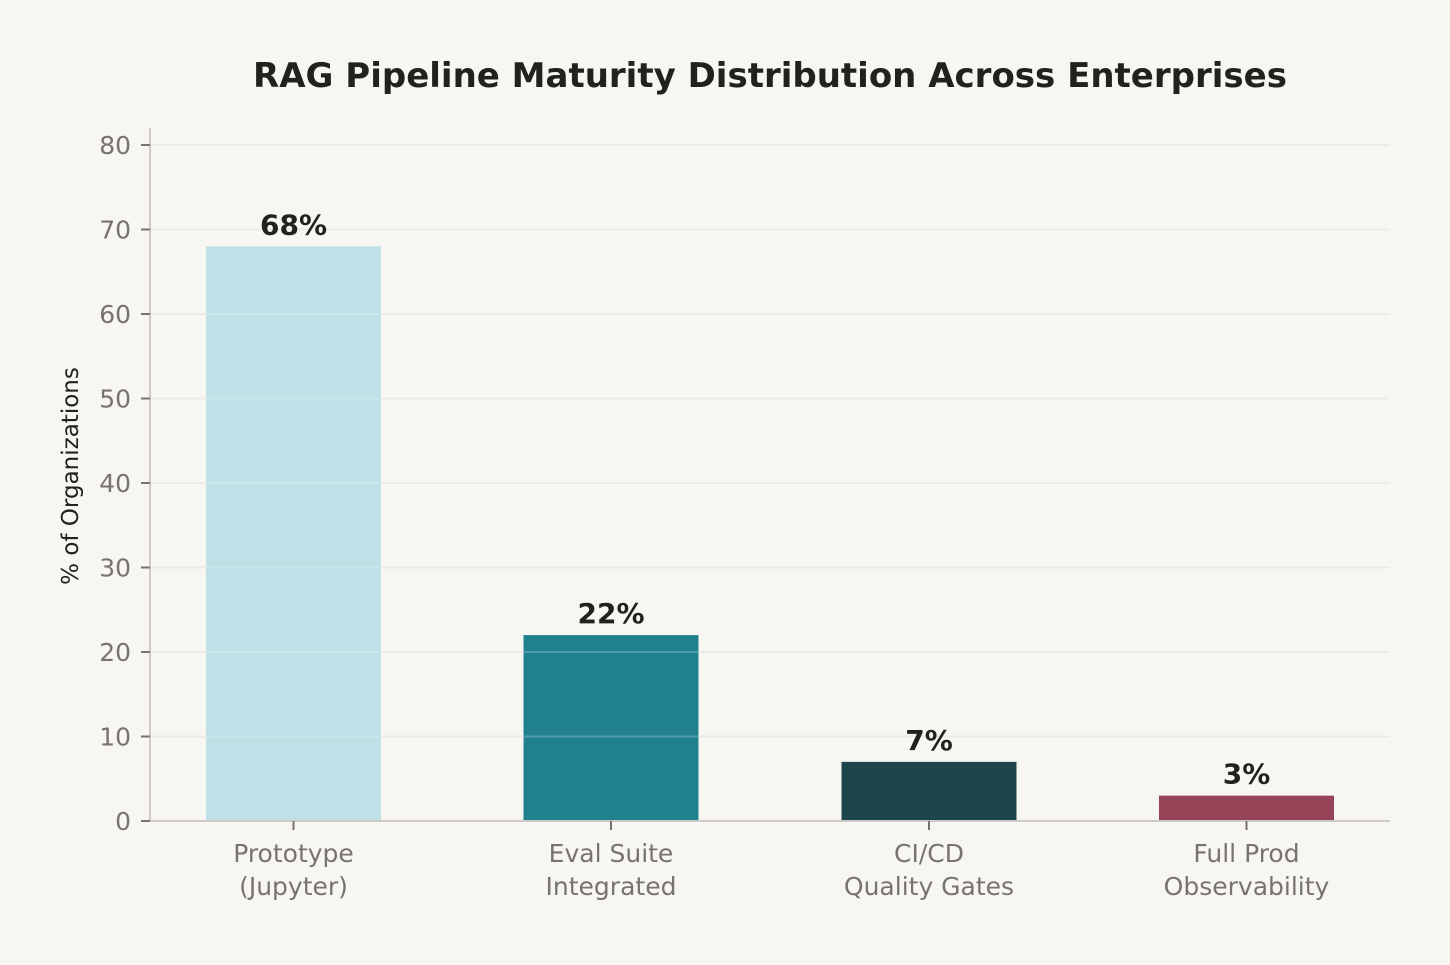  I want to click on x-tick-label-2-line-1: Eval Suite, so click(611, 853).